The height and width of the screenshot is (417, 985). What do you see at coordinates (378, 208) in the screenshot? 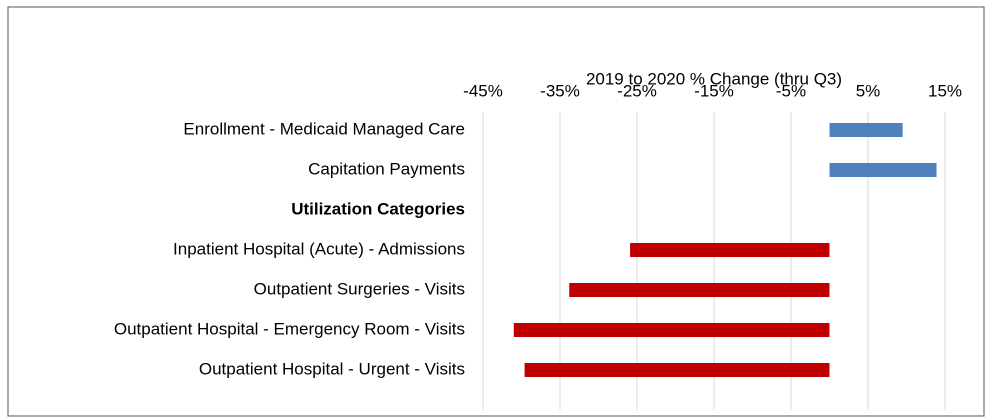
I see `y-tick-label: Utilization Categories` at bounding box center [378, 208].